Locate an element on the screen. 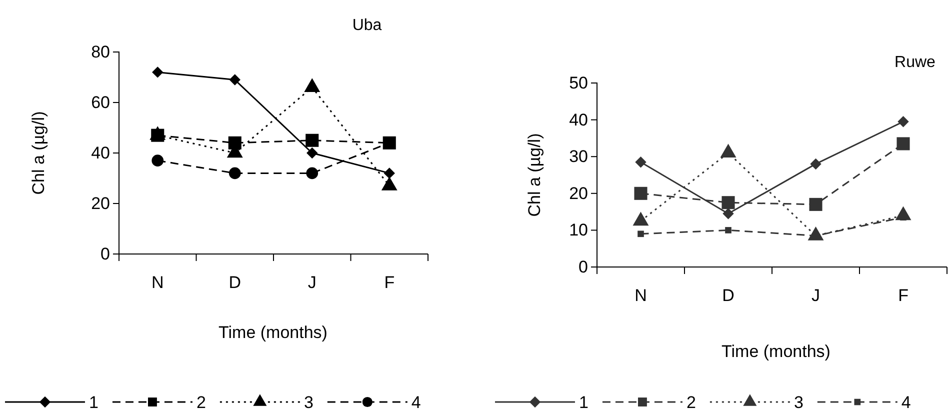 The width and height of the screenshot is (949, 416). y-tick-label: 30 is located at coordinates (578, 156).